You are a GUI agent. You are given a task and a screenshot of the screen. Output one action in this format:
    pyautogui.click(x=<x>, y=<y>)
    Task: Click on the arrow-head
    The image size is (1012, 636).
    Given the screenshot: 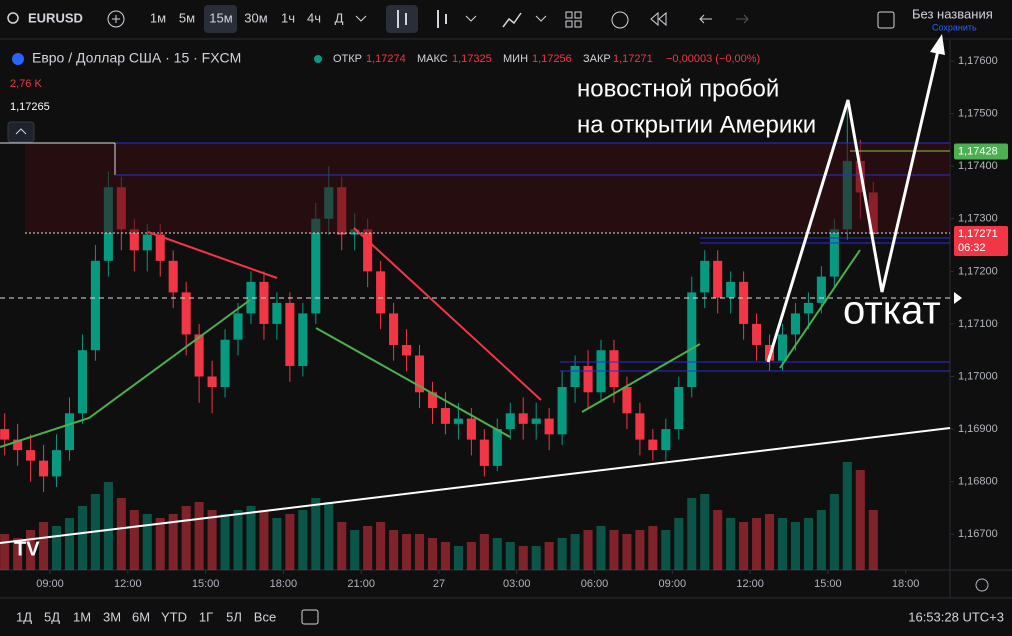 What is the action you would take?
    pyautogui.click(x=937, y=44)
    